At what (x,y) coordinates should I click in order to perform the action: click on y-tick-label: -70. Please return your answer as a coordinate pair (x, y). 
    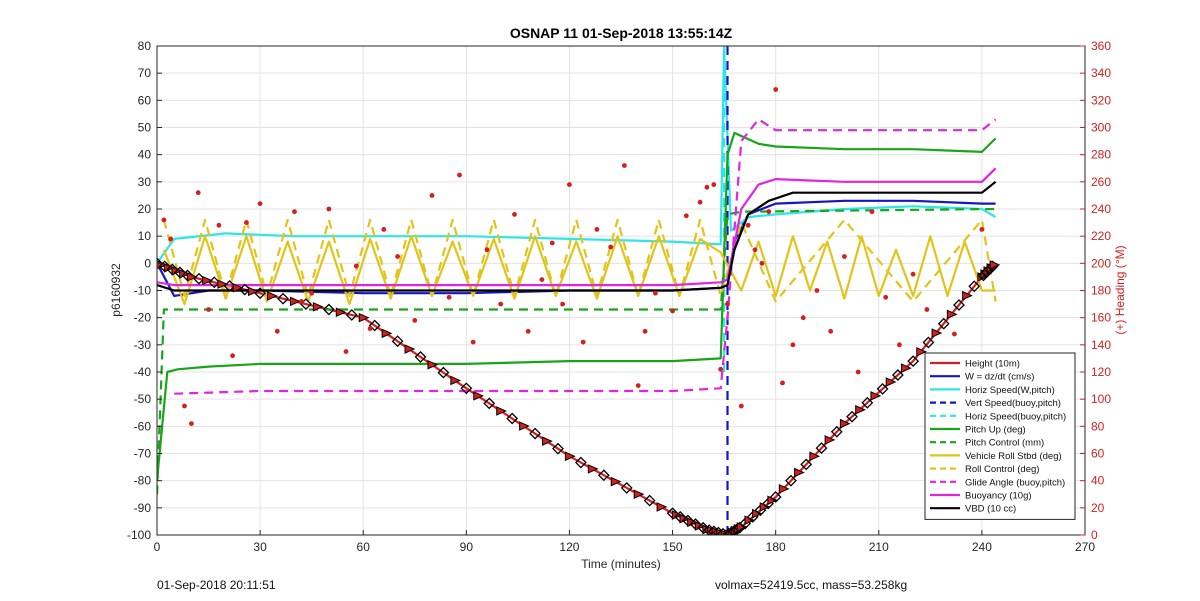
    Looking at the image, I should click on (143, 454).